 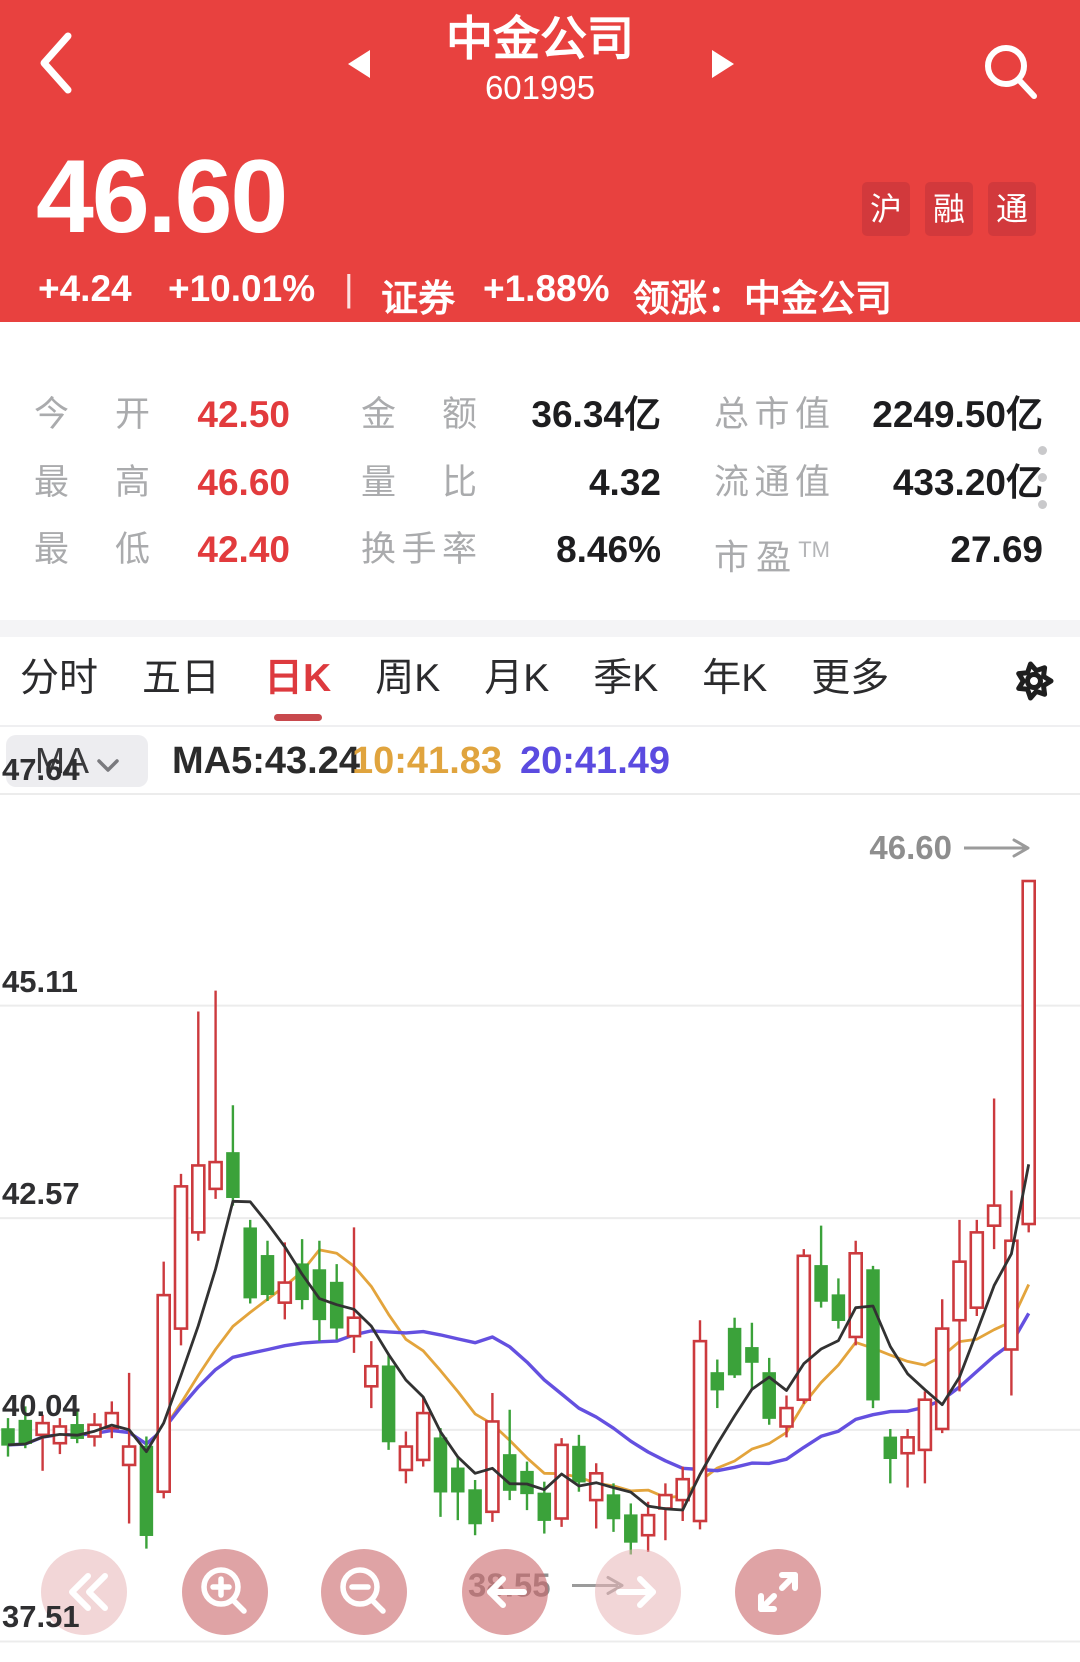 I want to click on stat-cell: 今开 42.50, so click(x=162, y=415).